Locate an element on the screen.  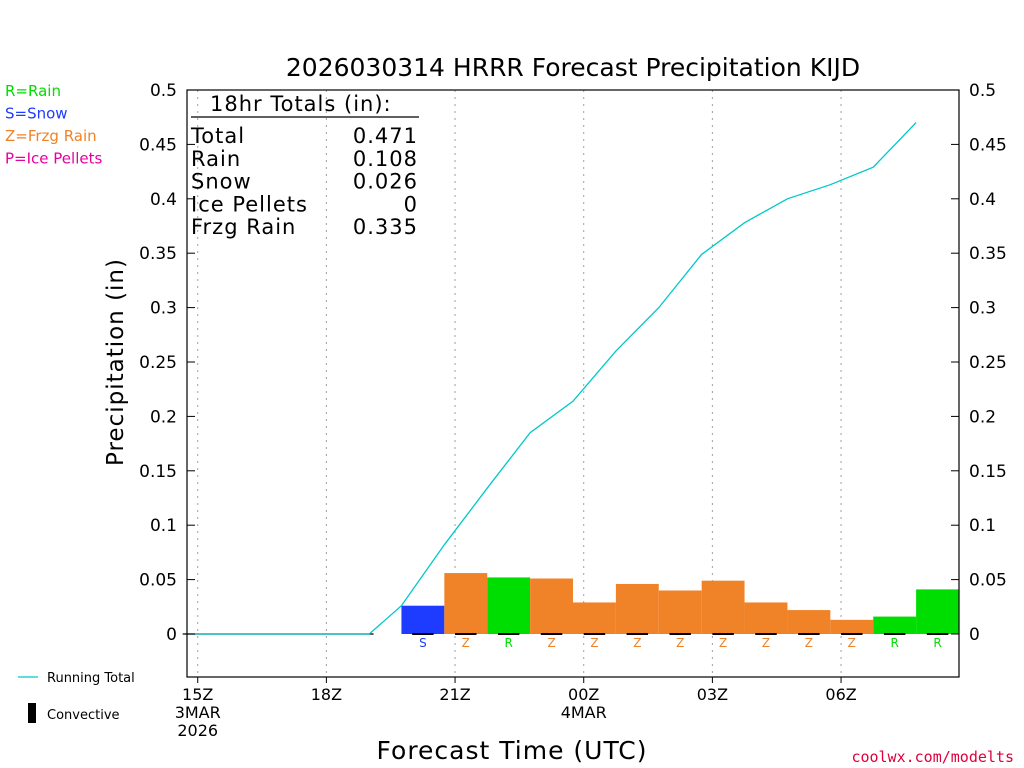
y-tick-label-left: 0.35 is located at coordinates (158, 254).